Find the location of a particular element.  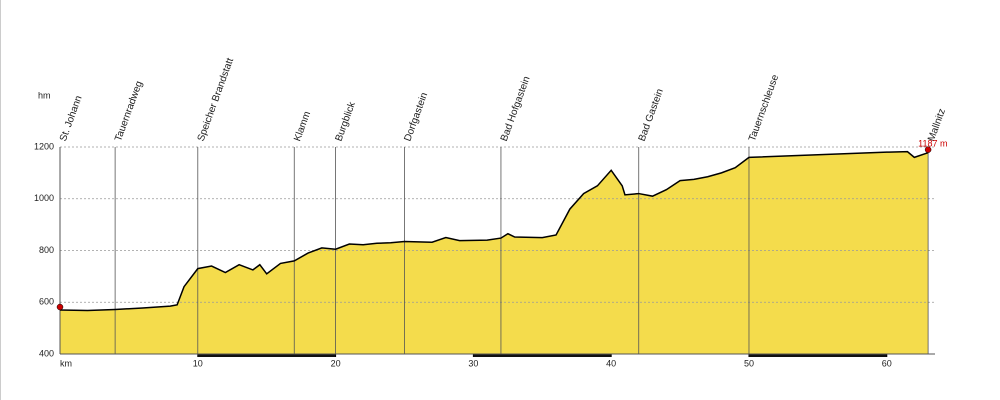

waypoint-label: Burgblick is located at coordinates (346, 121).